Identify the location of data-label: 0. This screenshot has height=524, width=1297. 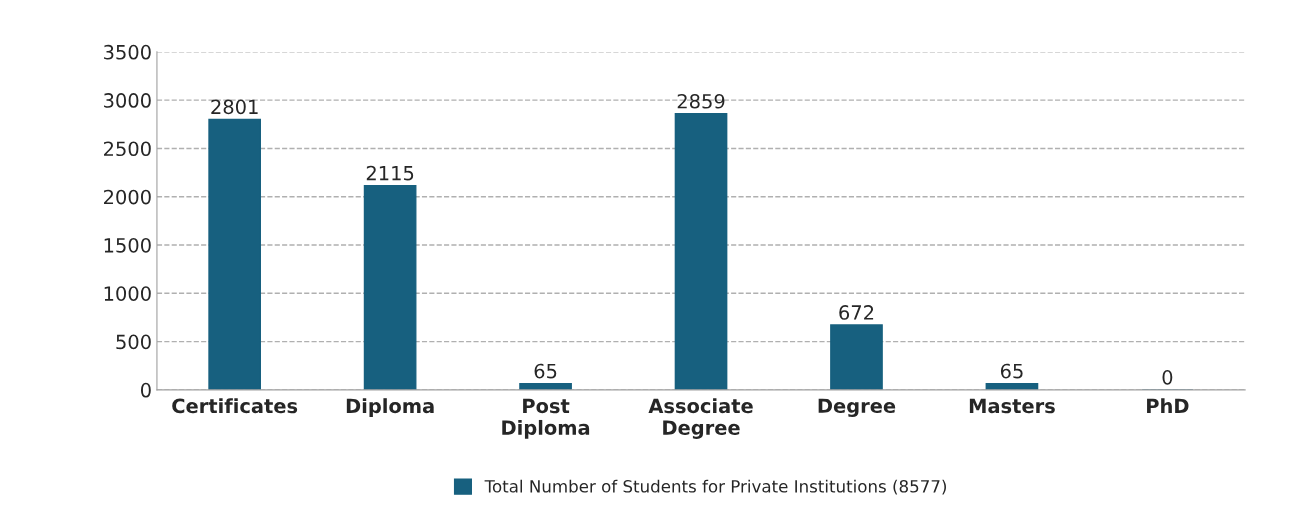
(1167, 377).